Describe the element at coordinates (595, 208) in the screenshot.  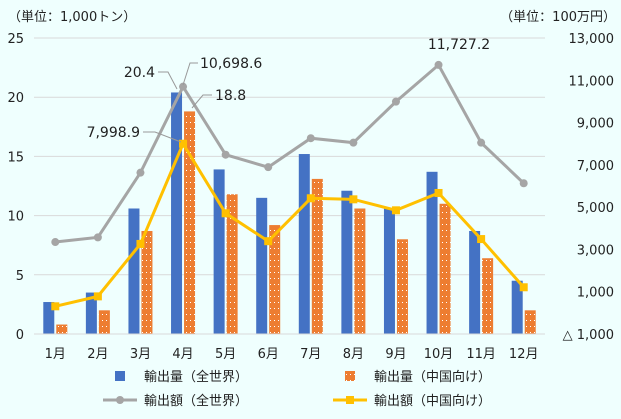
I see `right-tick-label: 5,000` at that location.